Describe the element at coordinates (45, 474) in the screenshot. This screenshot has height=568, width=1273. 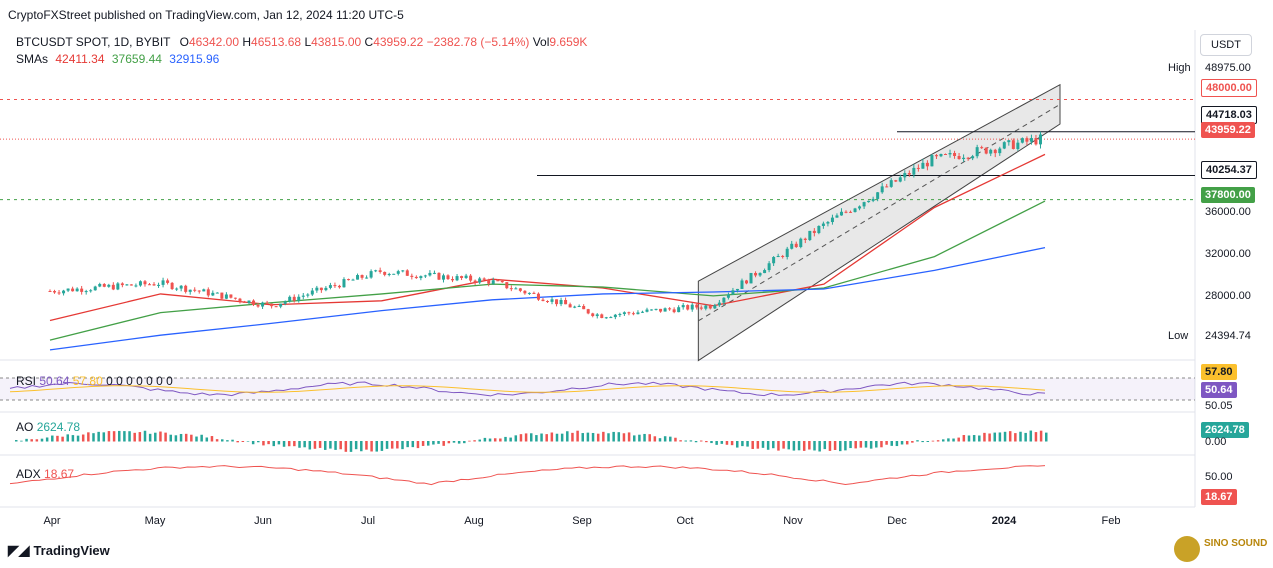
I see `adx-legend: ADX 18.67` at that location.